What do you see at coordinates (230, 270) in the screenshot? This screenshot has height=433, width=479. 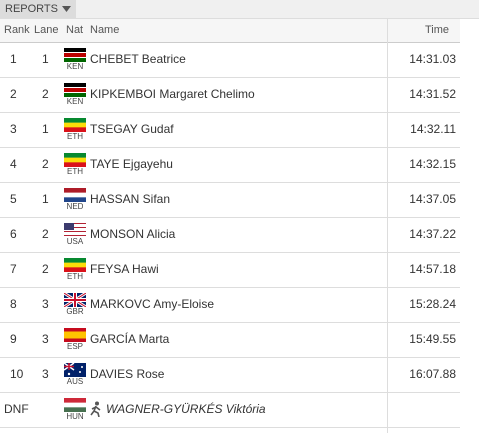 I see `result-row: 7 2 ETH FEYSA Hawi 14:57.18` at bounding box center [230, 270].